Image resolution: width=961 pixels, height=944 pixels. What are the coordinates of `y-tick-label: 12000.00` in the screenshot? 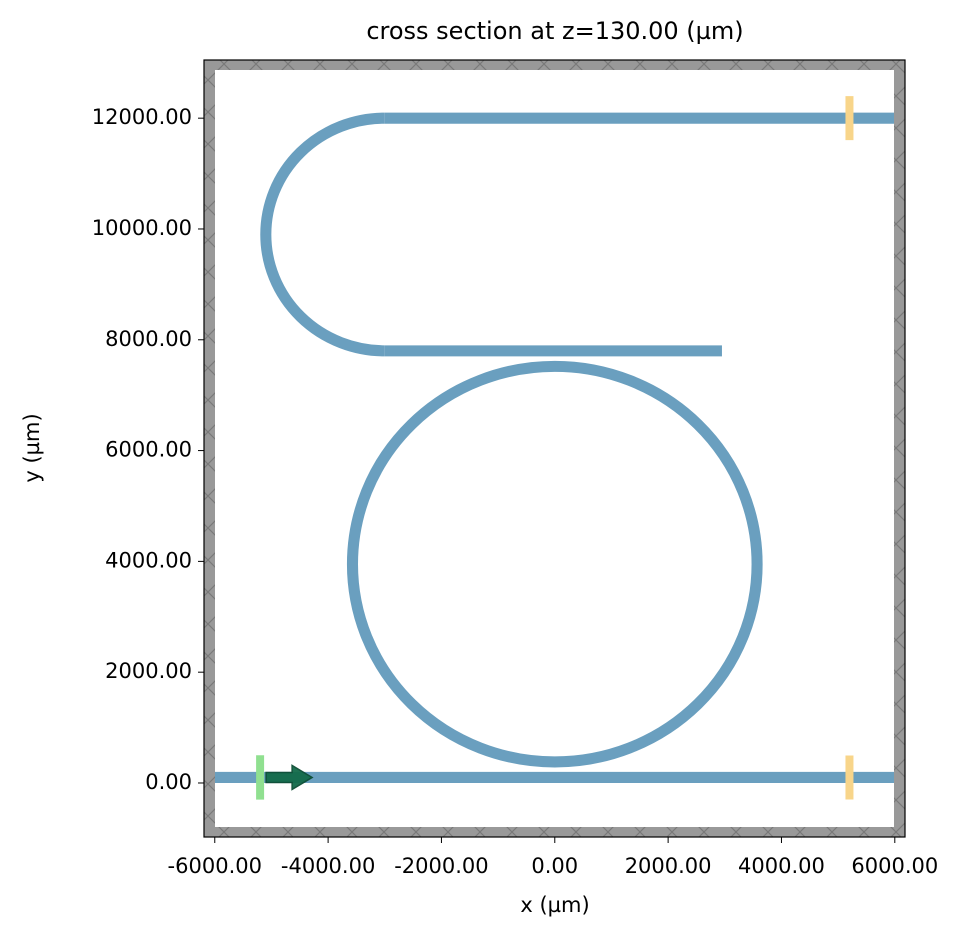 It's located at (142, 117).